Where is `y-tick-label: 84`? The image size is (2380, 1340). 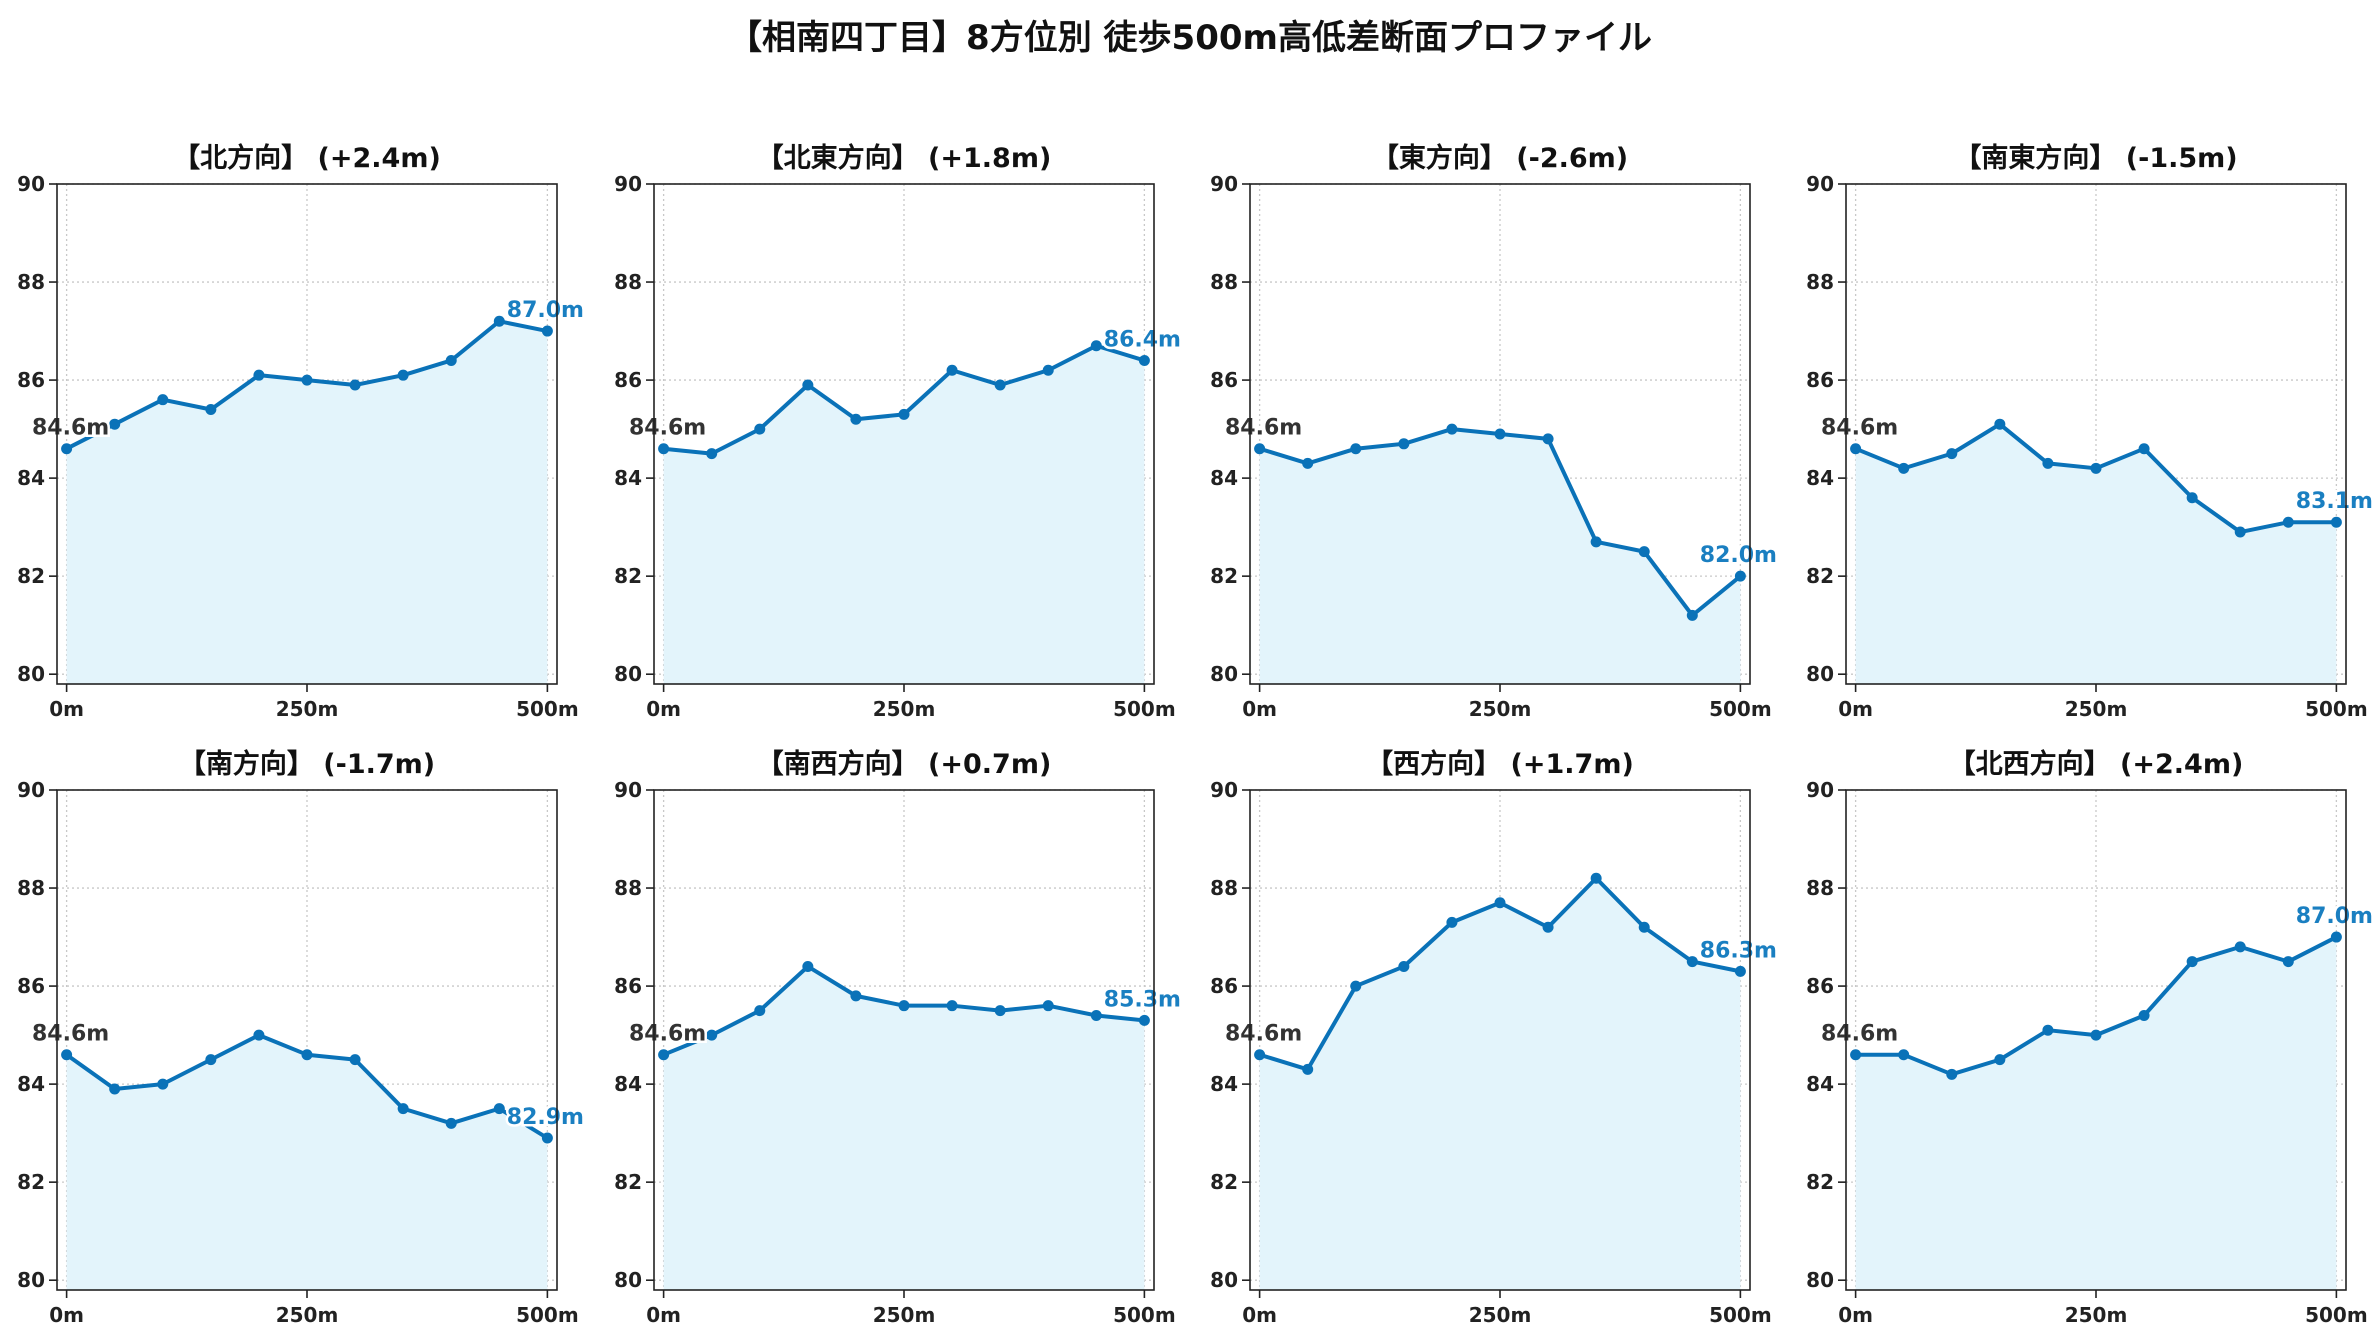 y-tick-label: 84 is located at coordinates (628, 478).